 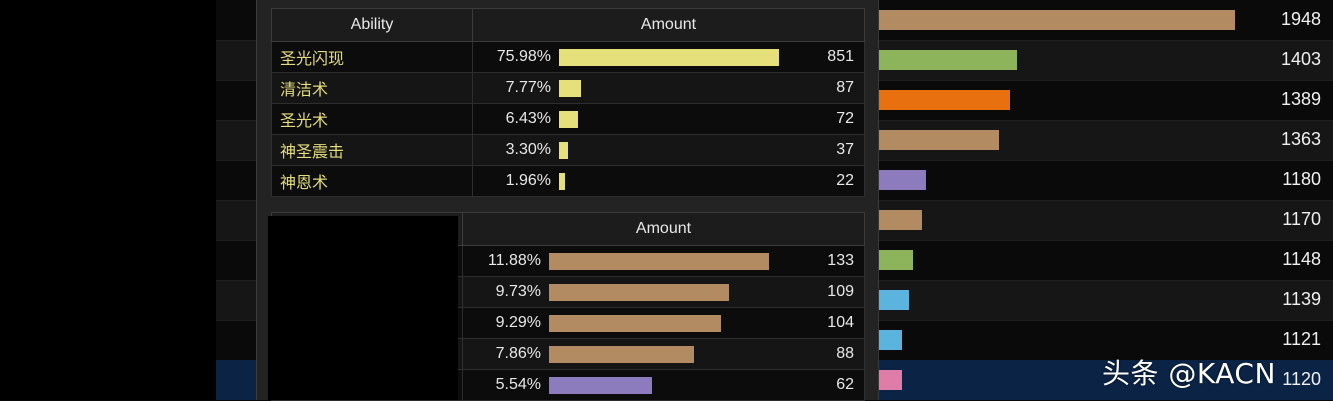 I want to click on count-value: 22, so click(x=845, y=180).